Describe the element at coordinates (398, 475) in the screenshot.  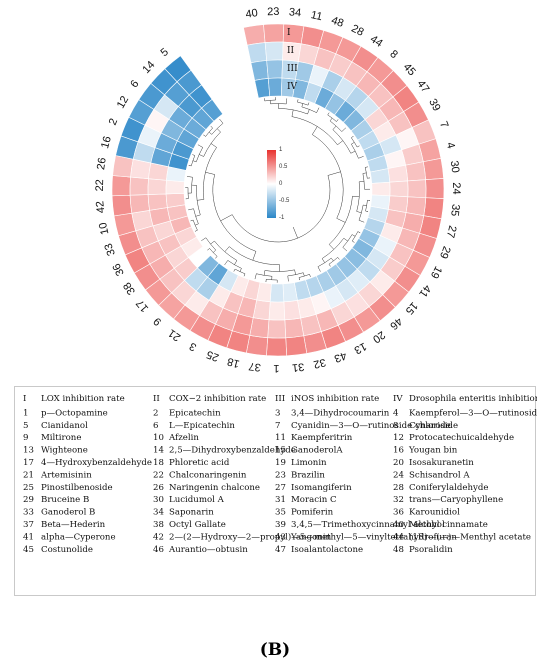
I see `legend-compound-number: 24` at that location.